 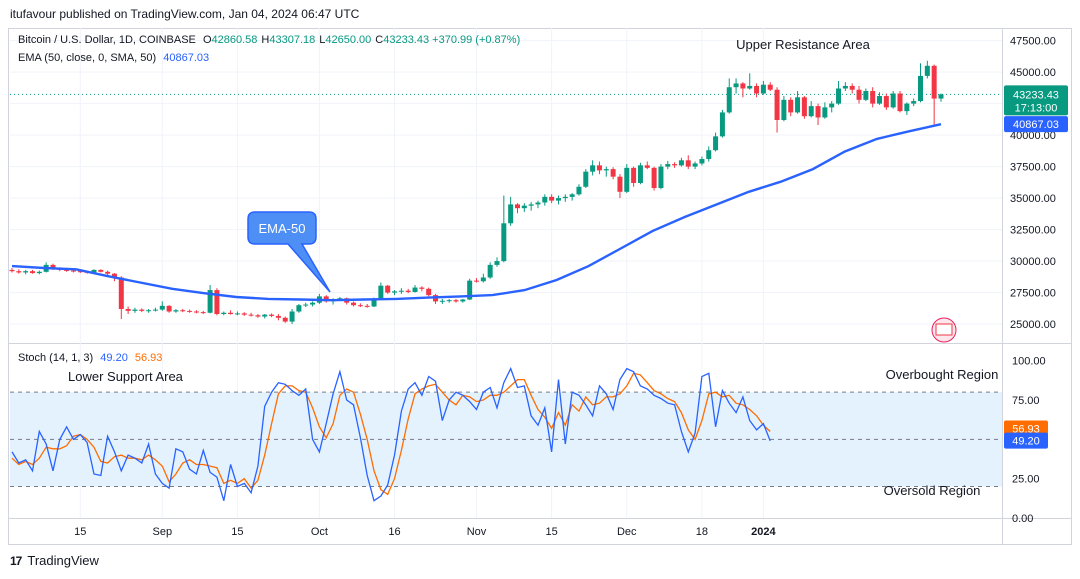 I want to click on ema-price-value: 40867.03, so click(x=1036, y=125).